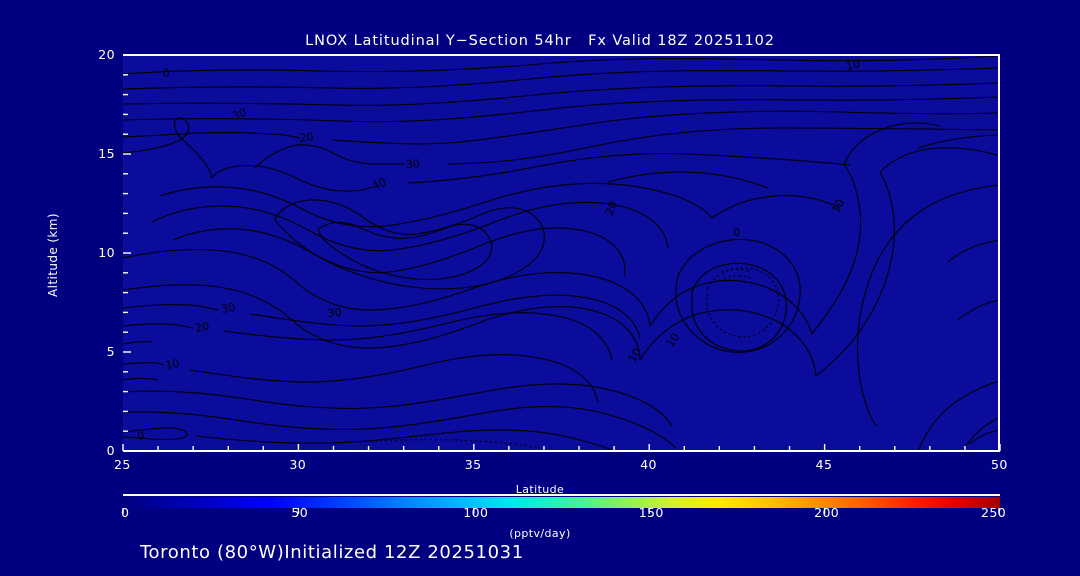 This screenshot has height=576, width=1080. Describe the element at coordinates (379, 183) in the screenshot. I see `svg-text: 40` at that location.